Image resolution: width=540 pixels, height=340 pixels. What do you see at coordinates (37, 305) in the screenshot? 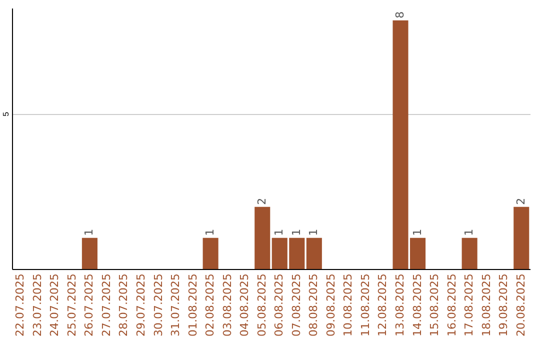
I see `x-tick-label: 23.07.2025` at bounding box center [37, 305].